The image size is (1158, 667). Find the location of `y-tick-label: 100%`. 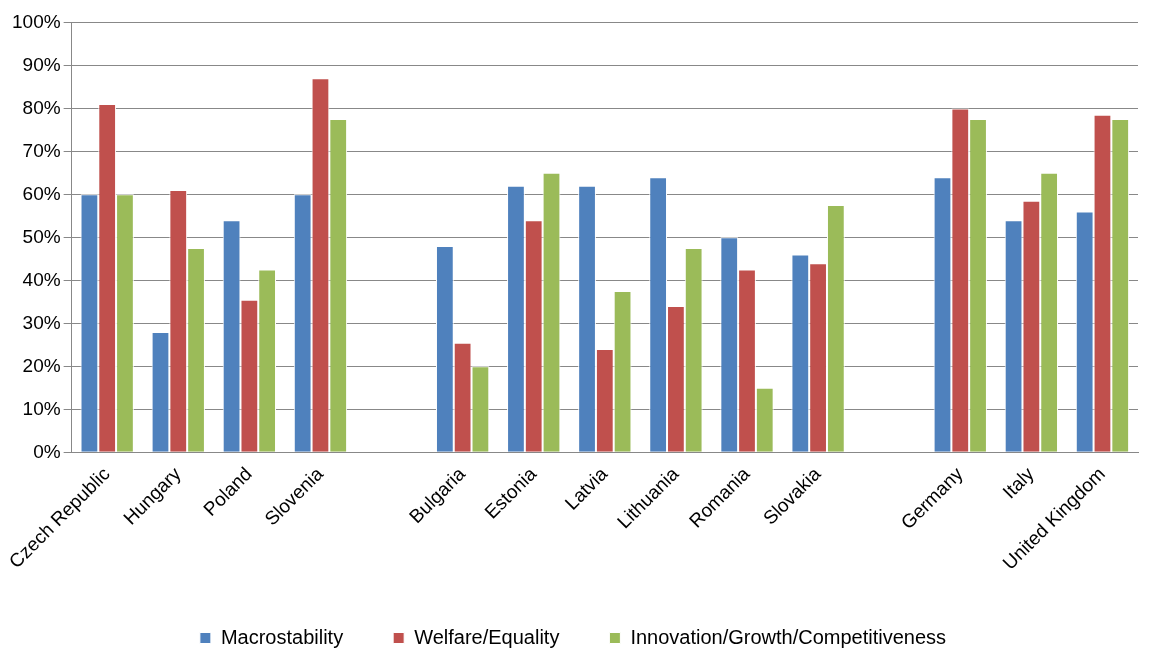

y-tick-label: 100% is located at coordinates (36, 21).